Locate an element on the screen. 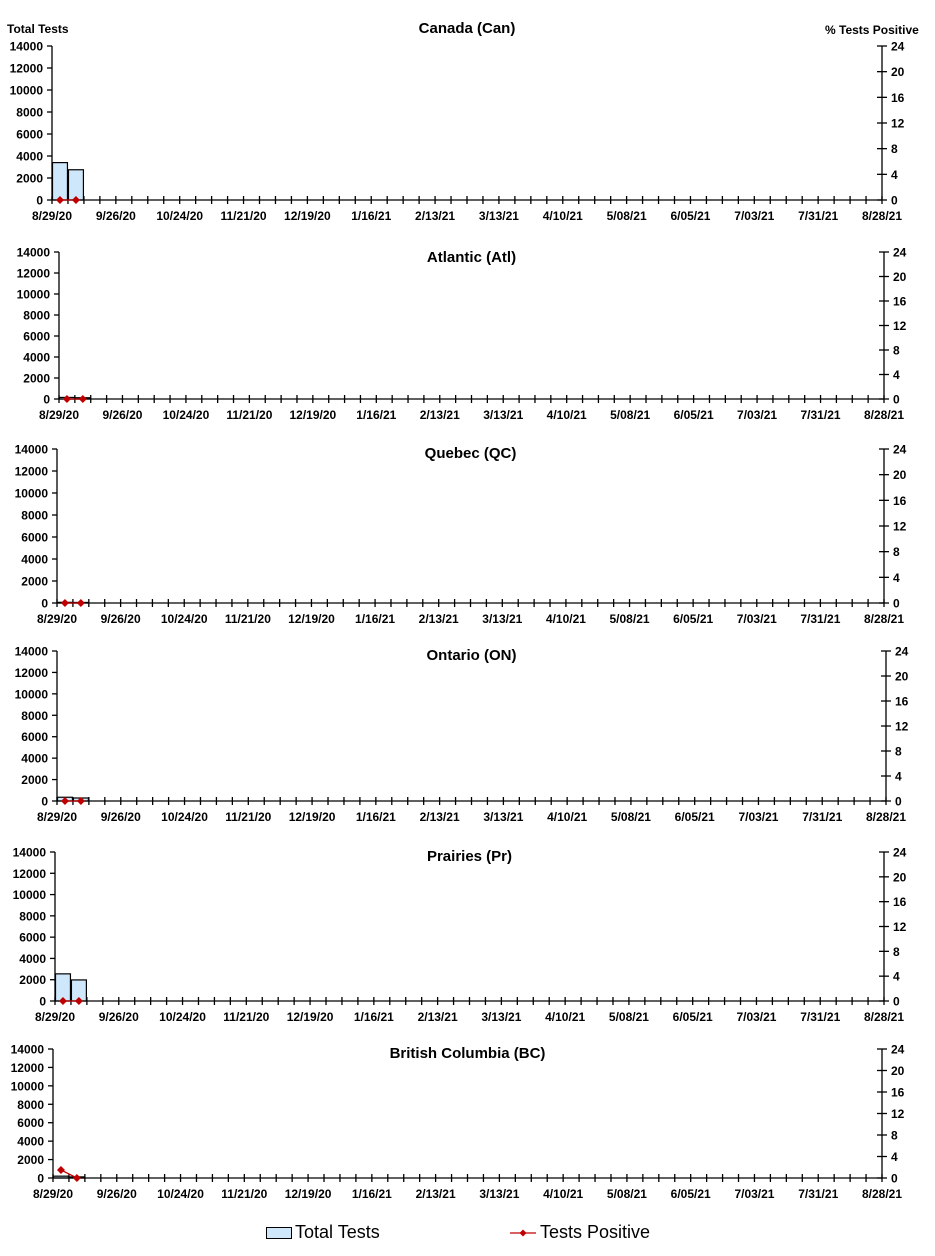 This screenshot has width=935, height=1256. y-left-tick-label: 6000 is located at coordinates (34, 737).